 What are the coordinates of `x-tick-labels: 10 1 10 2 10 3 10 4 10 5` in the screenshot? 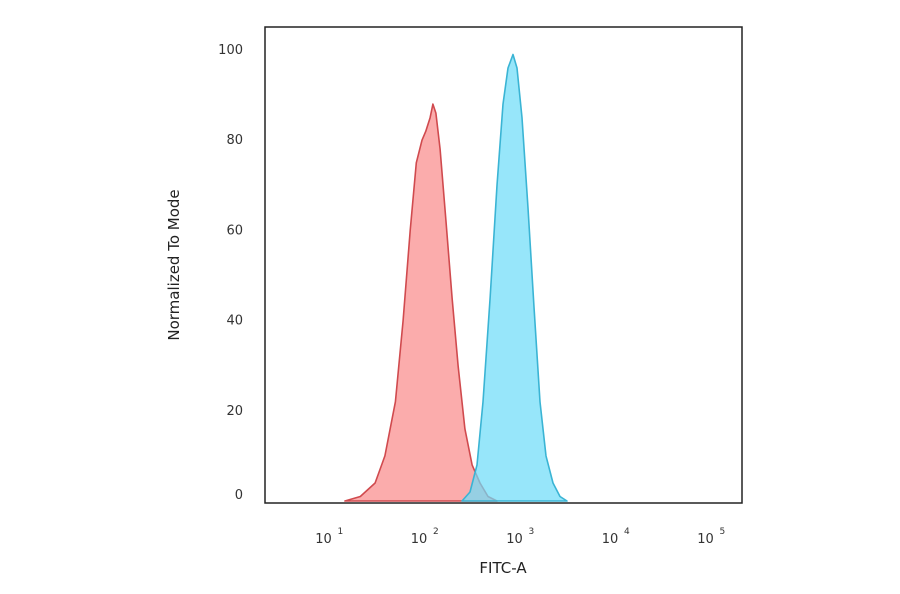 It's located at (520, 537).